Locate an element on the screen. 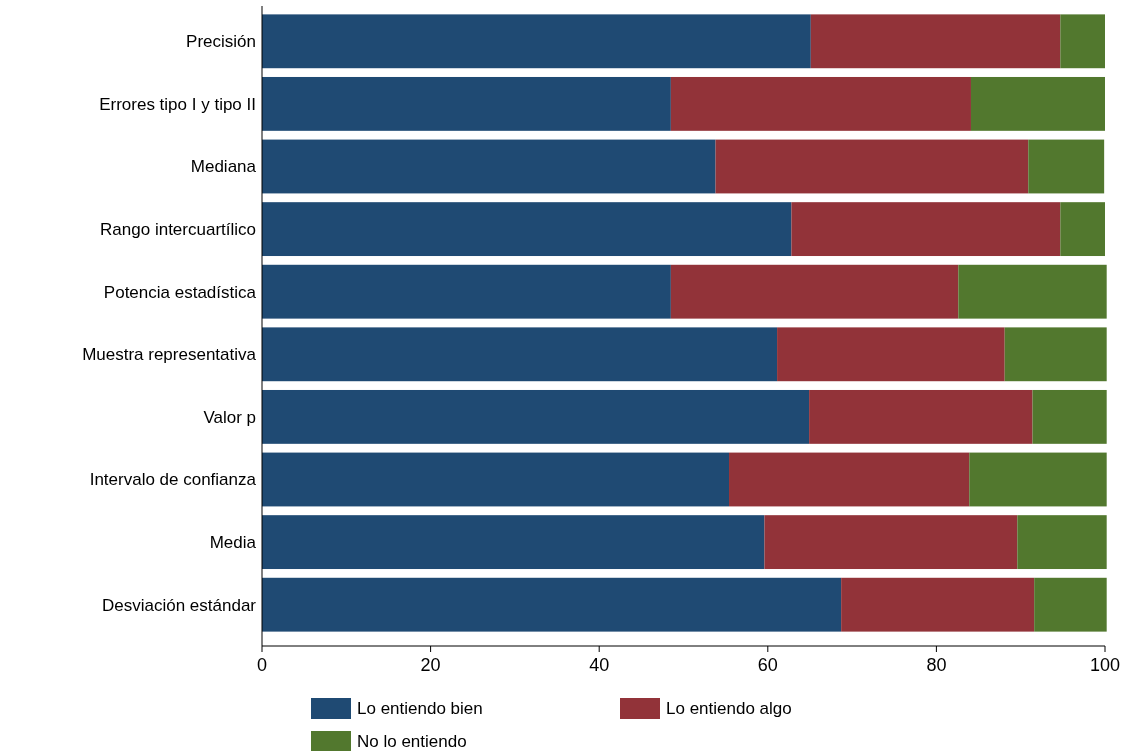 Image resolution: width=1127 pixels, height=751 pixels. y-tick-label: Errores tipo I y tipo II is located at coordinates (177, 104).